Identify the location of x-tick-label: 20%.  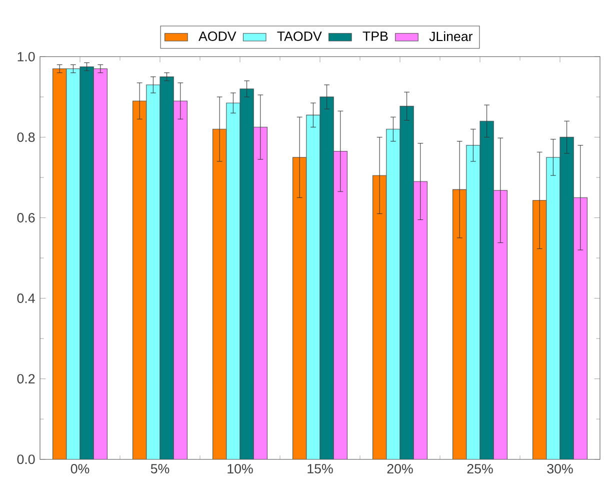
(400, 469).